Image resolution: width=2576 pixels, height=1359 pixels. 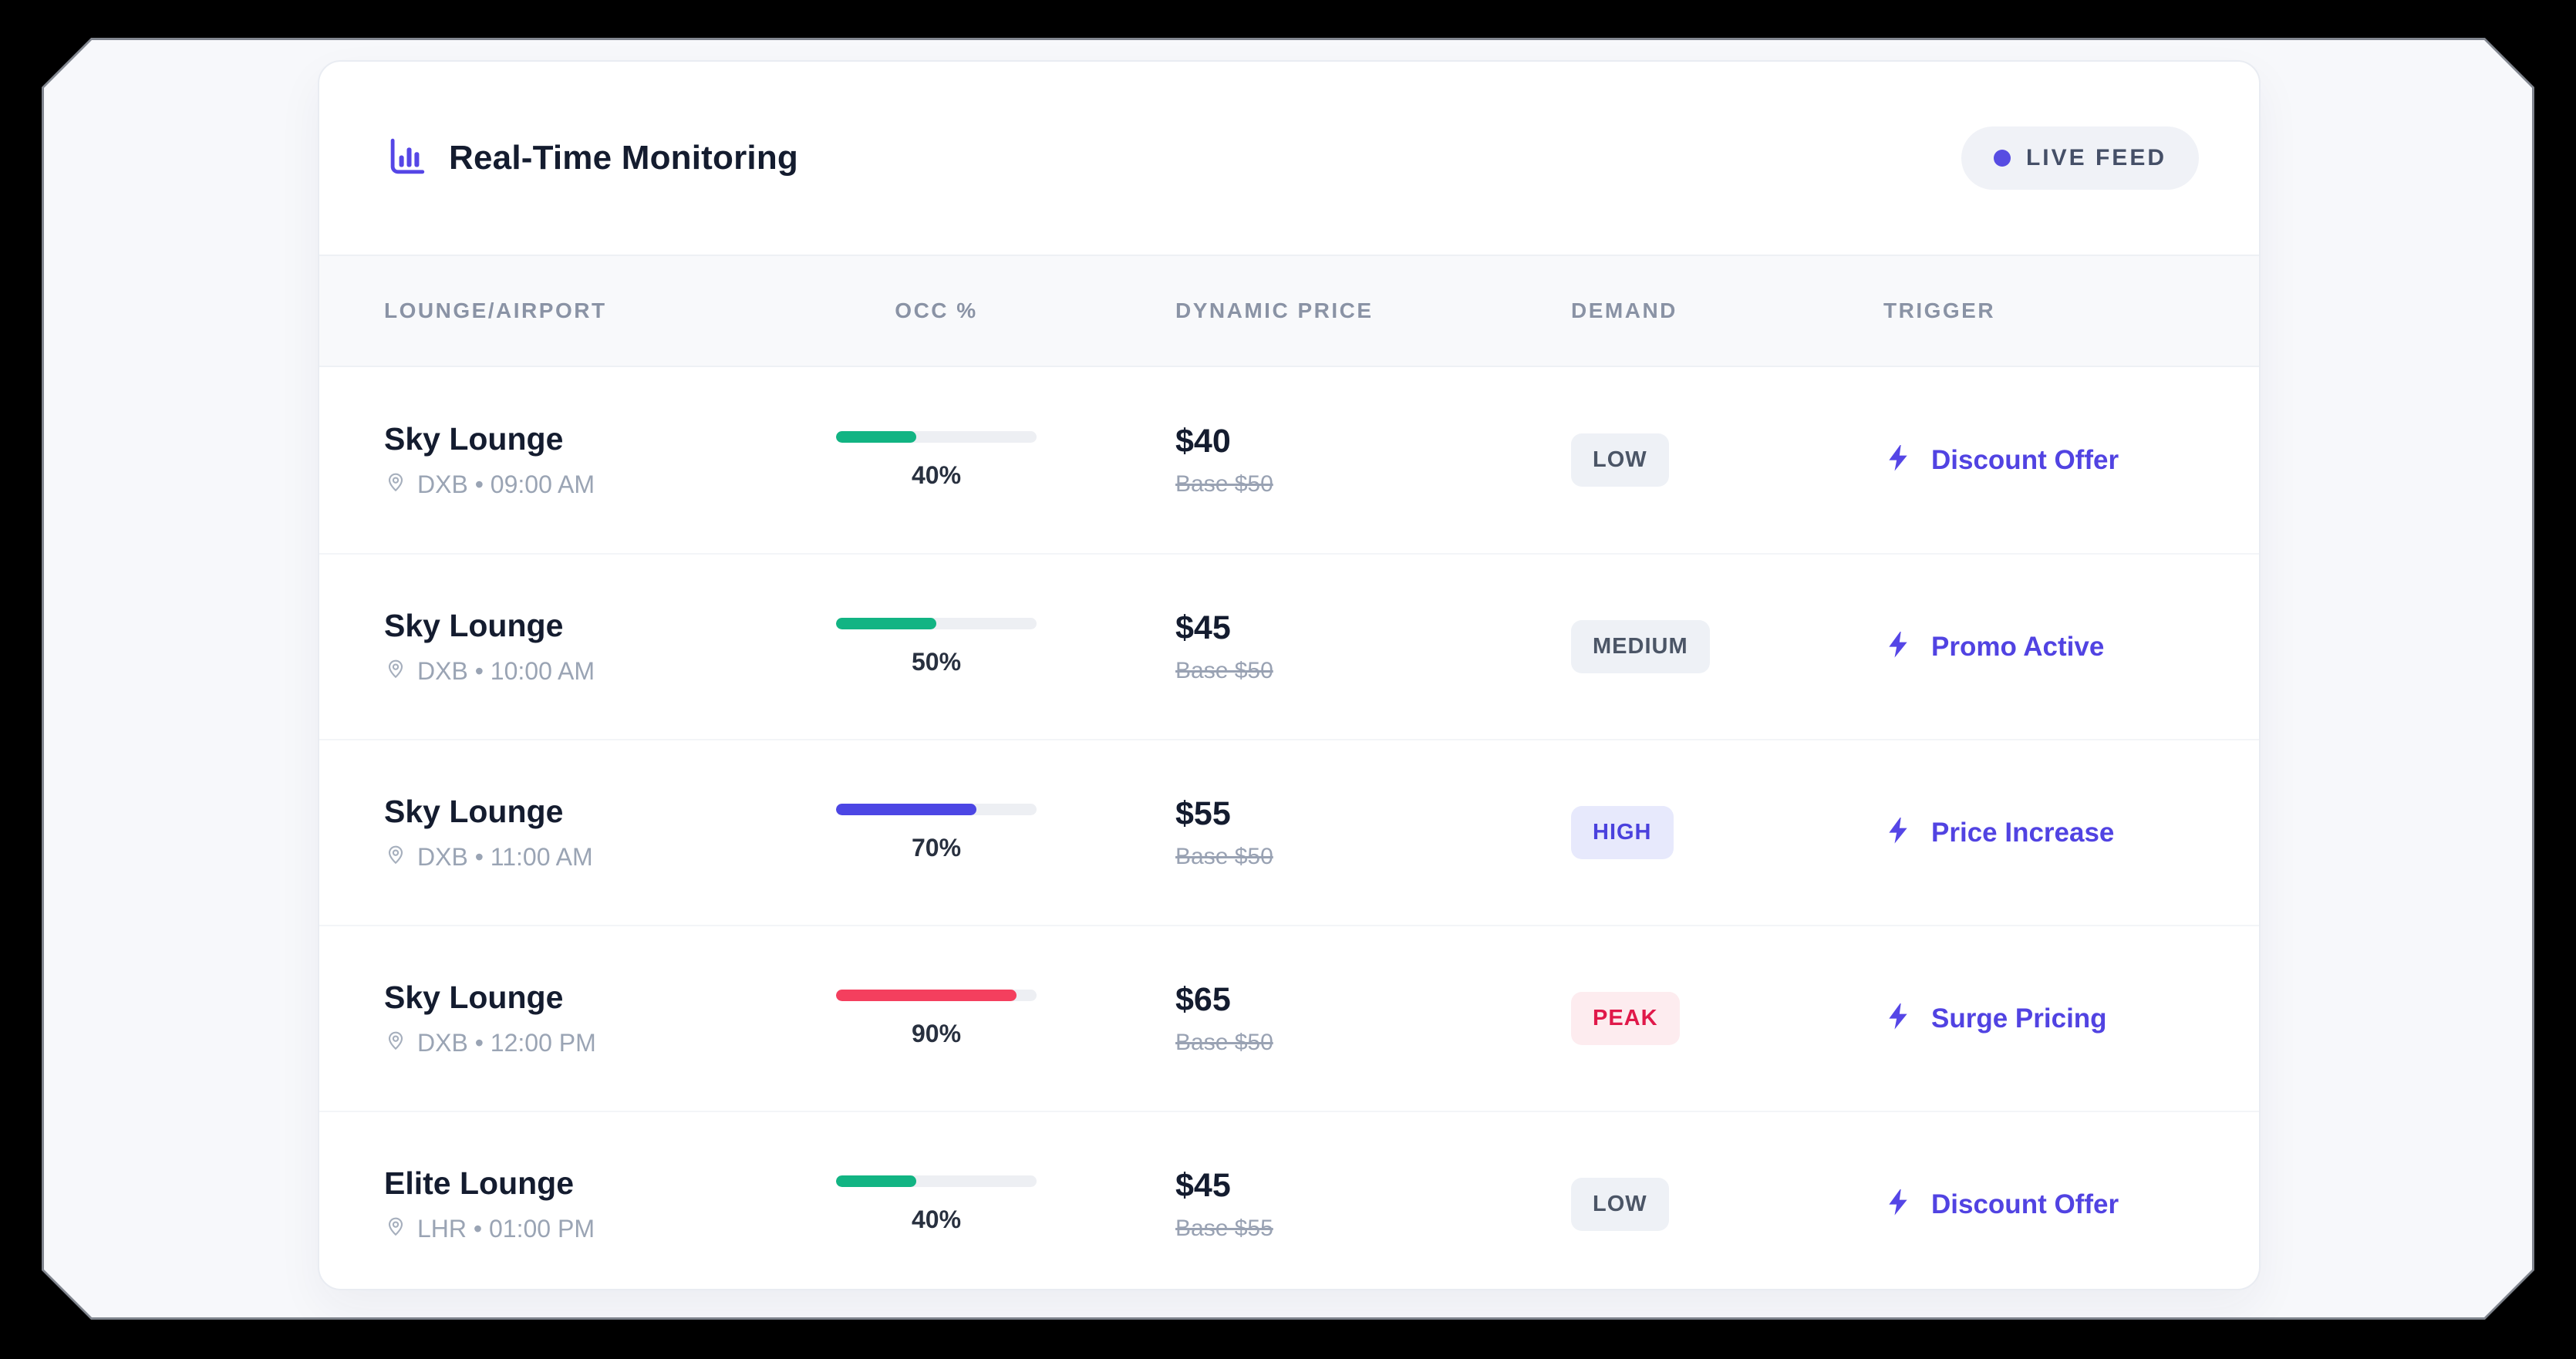 What do you see at coordinates (506, 670) in the screenshot?
I see `lounge-location: DXB • 10:00 AM` at bounding box center [506, 670].